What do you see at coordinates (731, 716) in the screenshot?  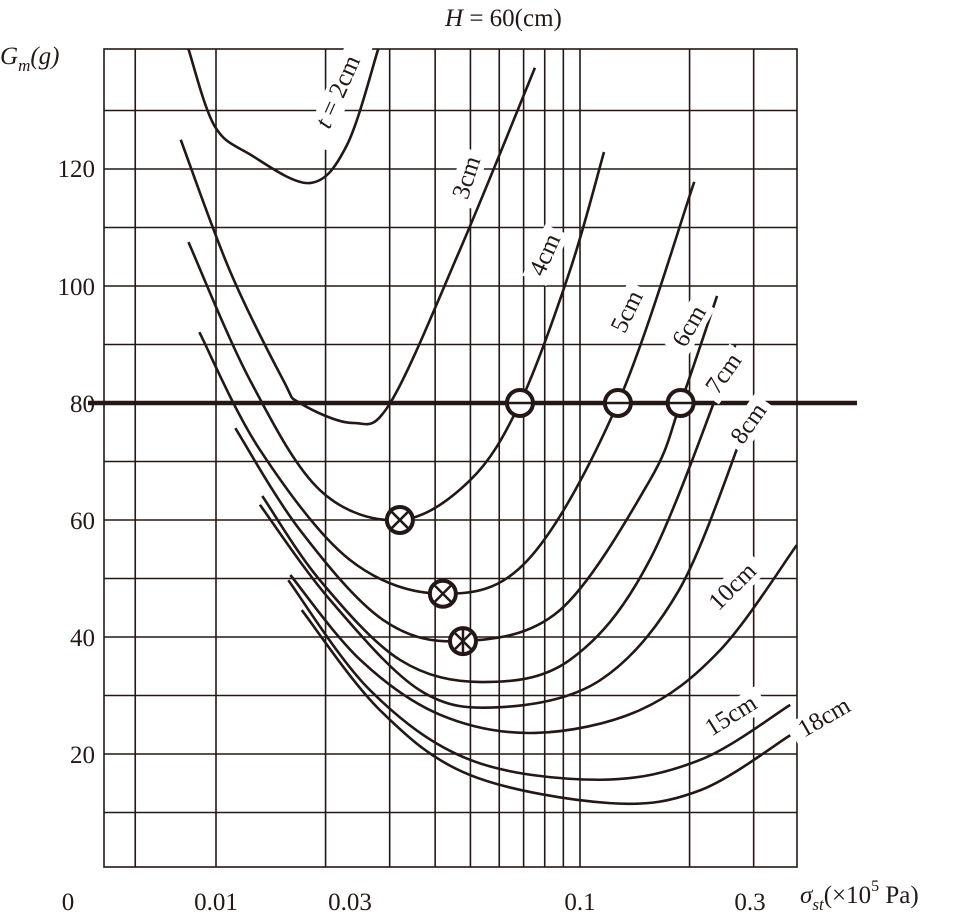 I see `series-label-15cm: 15cm` at bounding box center [731, 716].